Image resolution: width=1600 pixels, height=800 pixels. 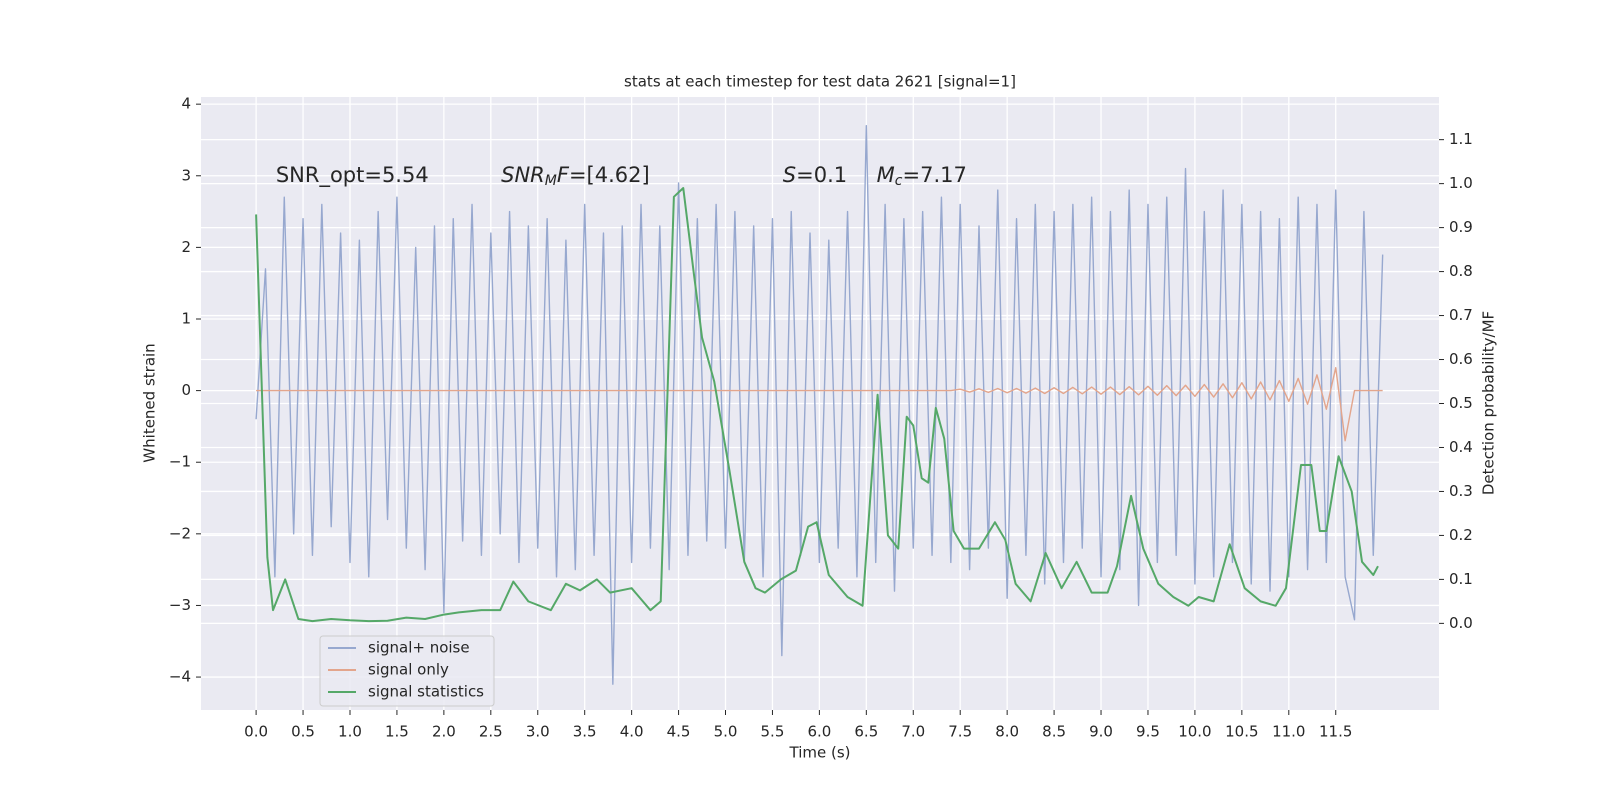 I want to click on annotation-part: F, so click(x=563, y=175).